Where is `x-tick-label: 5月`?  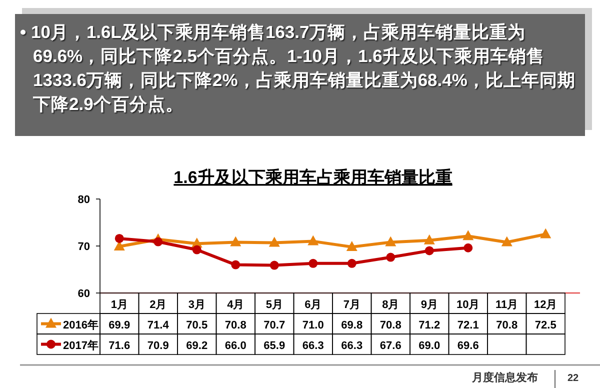 x-tick-label: 5月 is located at coordinates (274, 305).